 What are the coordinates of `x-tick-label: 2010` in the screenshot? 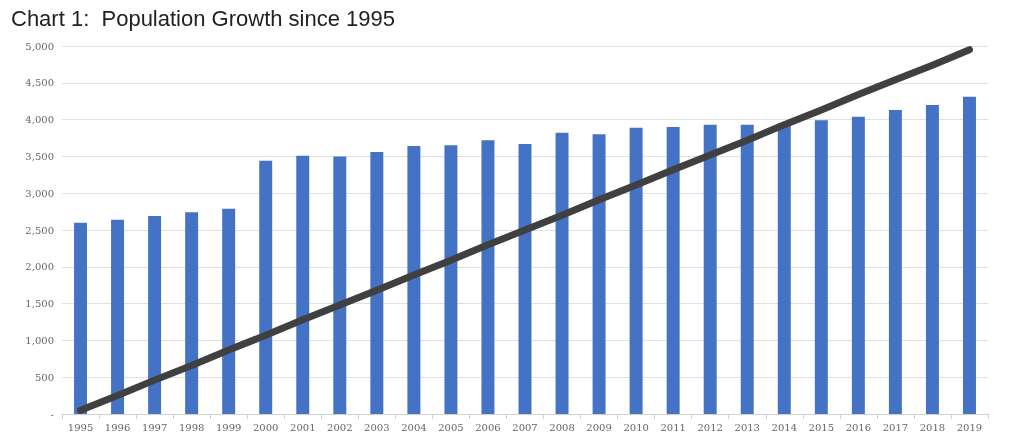 It's located at (636, 427).